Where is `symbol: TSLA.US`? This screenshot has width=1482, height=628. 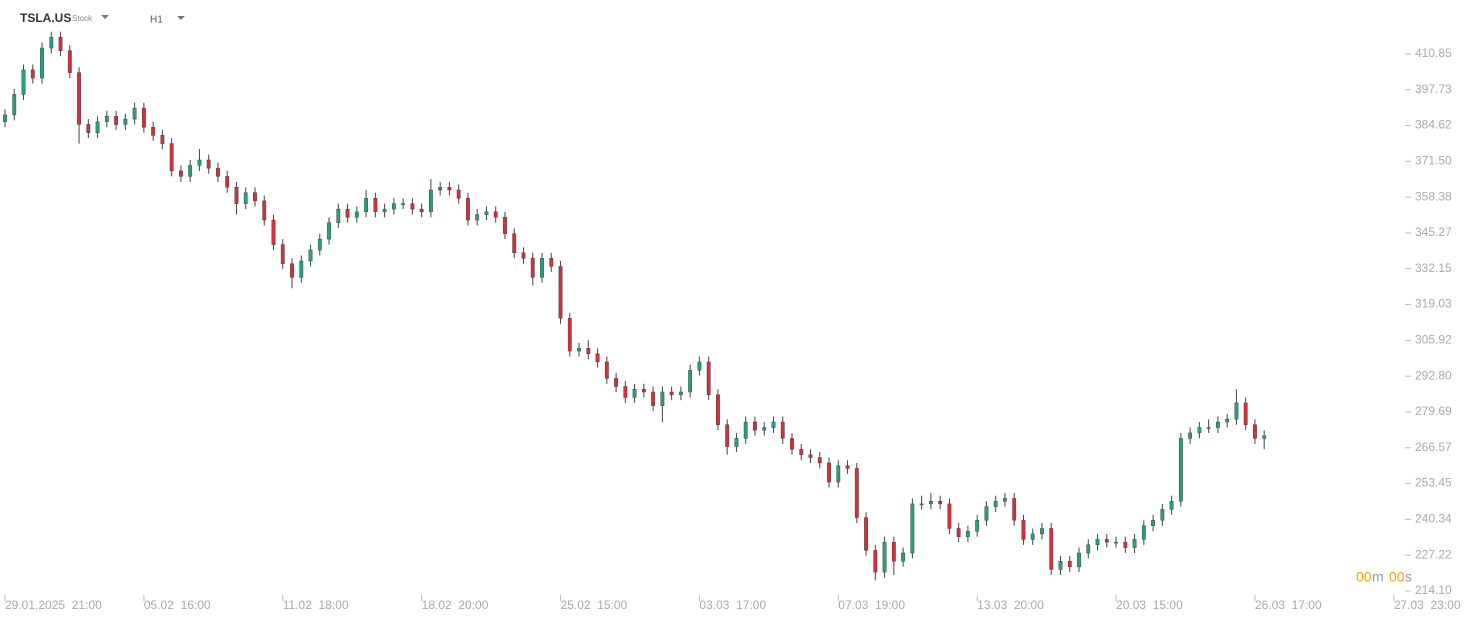 symbol: TSLA.US is located at coordinates (45, 18).